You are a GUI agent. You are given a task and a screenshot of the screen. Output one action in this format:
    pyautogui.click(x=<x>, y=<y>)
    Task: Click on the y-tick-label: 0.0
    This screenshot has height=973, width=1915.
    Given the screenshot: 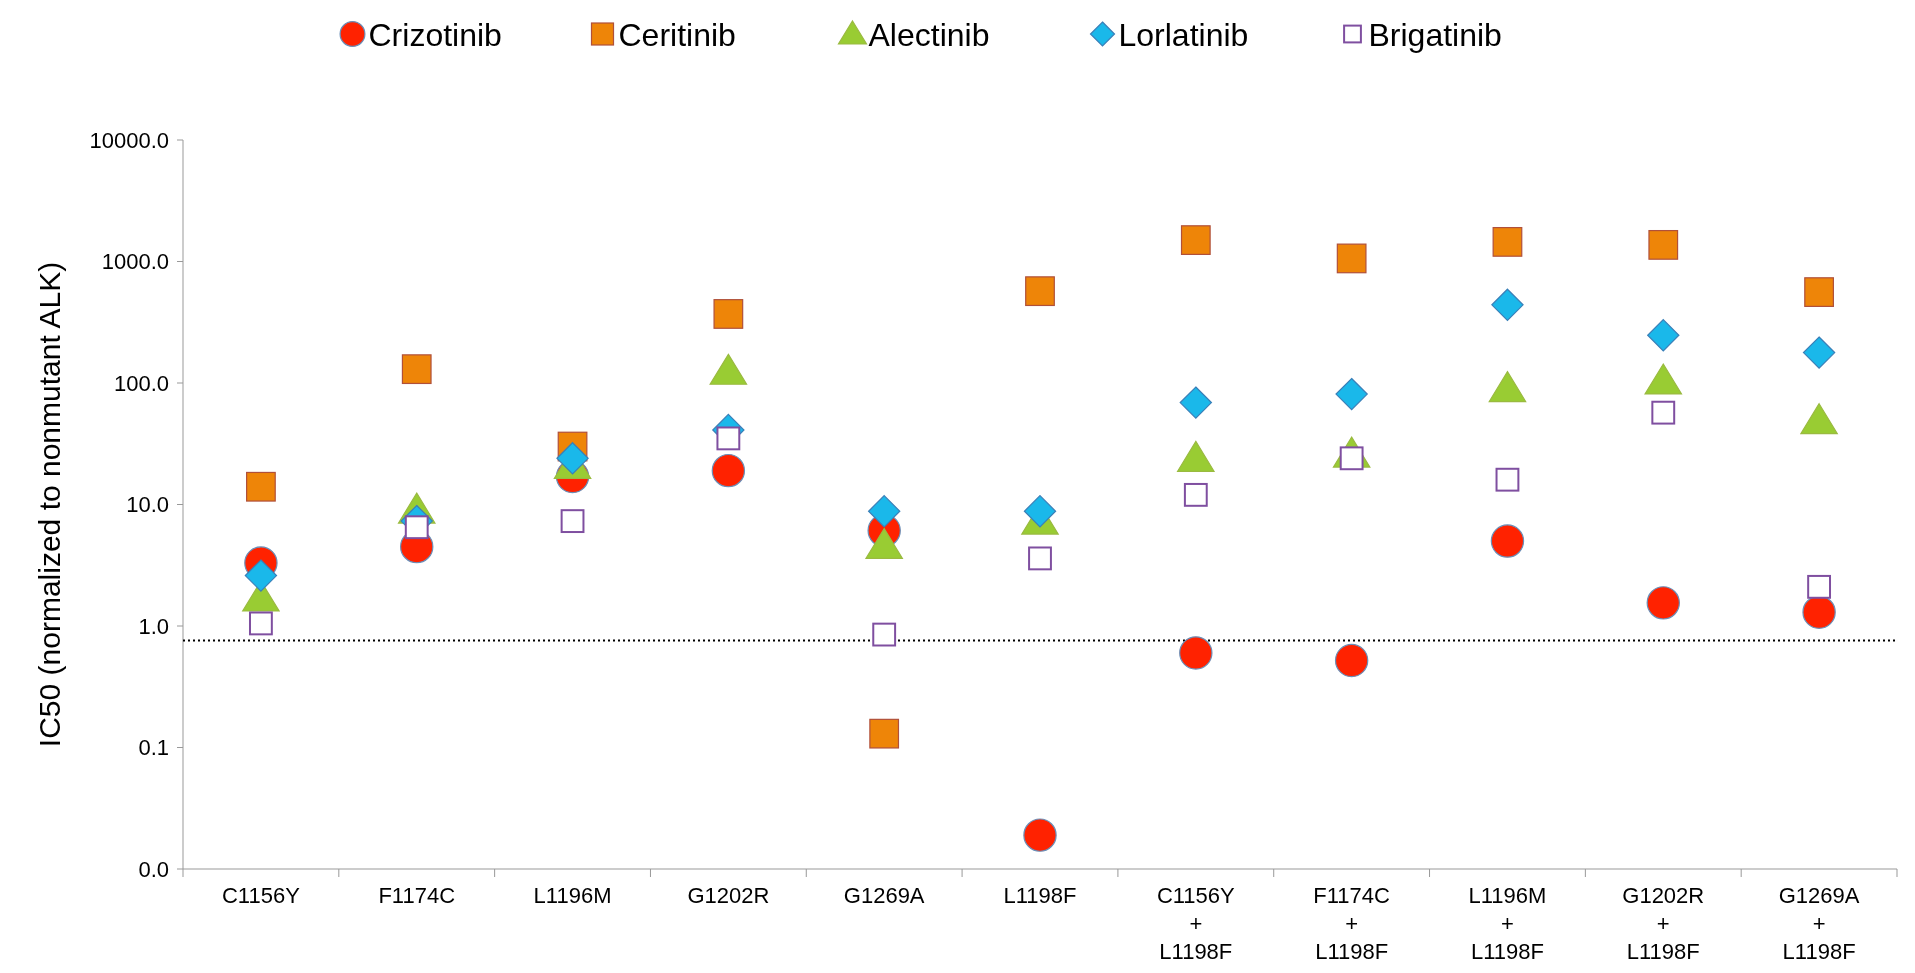 What is the action you would take?
    pyautogui.click(x=153, y=869)
    